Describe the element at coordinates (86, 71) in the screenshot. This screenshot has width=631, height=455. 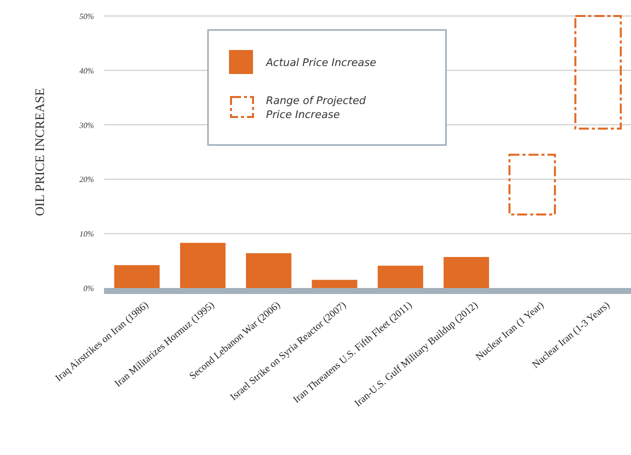
I see `y-tick-label: 40%` at that location.